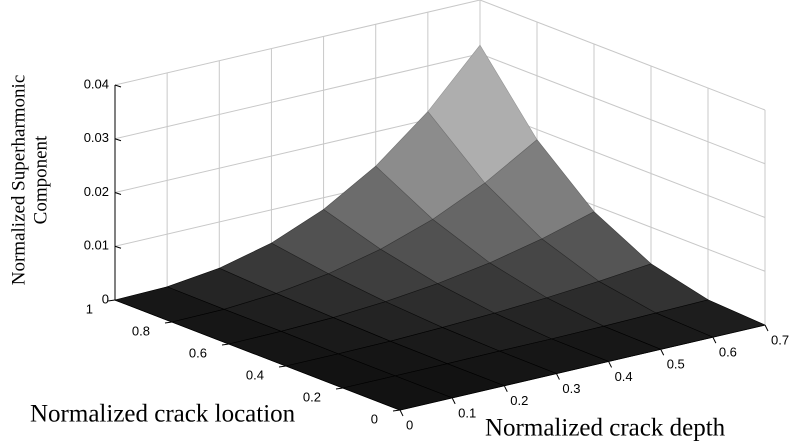  What do you see at coordinates (105, 298) in the screenshot?
I see `z-tick-label: 0` at bounding box center [105, 298].